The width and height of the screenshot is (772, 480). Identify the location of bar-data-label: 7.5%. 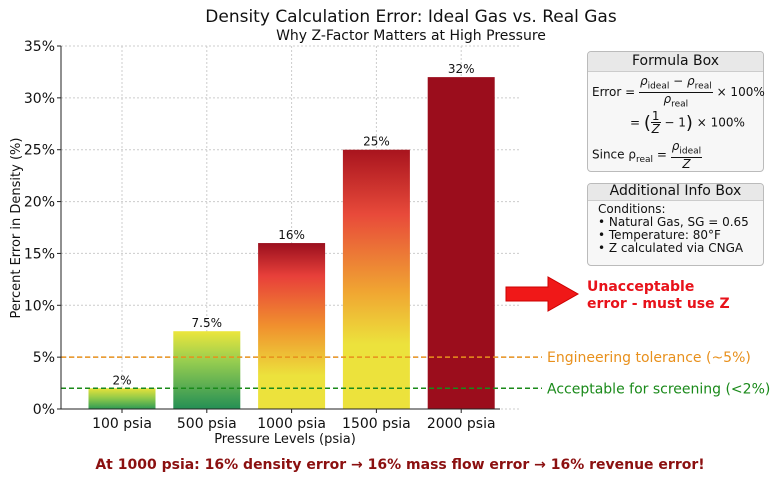
(207, 323).